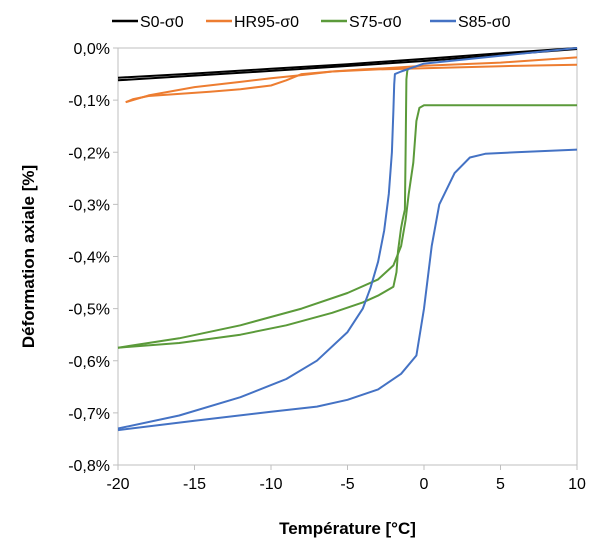  I want to click on y-tick-label: 0,0%, so click(92, 49).